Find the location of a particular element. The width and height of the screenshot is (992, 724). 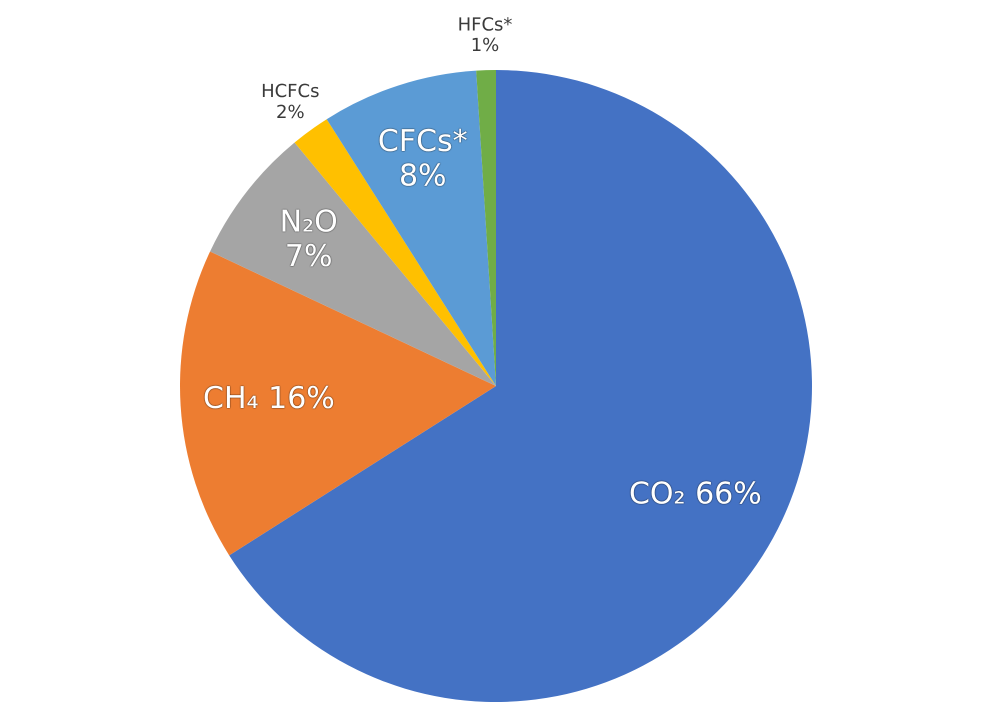

slice-label: HCFCs is located at coordinates (290, 91).